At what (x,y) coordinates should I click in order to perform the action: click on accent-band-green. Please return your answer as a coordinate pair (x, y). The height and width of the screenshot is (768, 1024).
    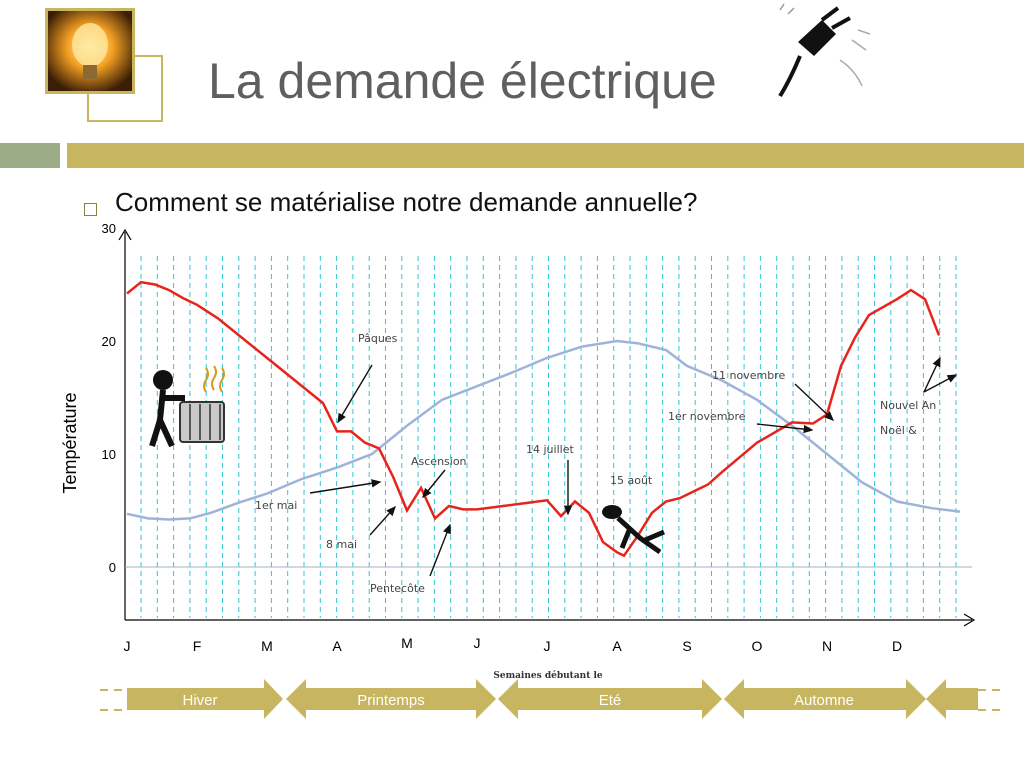
    Looking at the image, I should click on (30, 155).